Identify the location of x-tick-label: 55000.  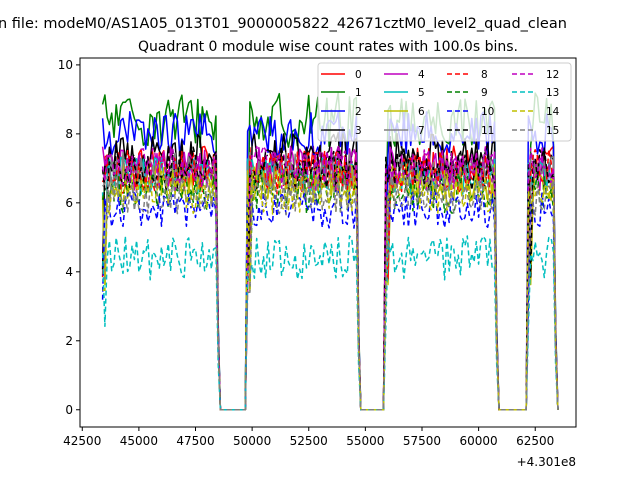
(365, 441).